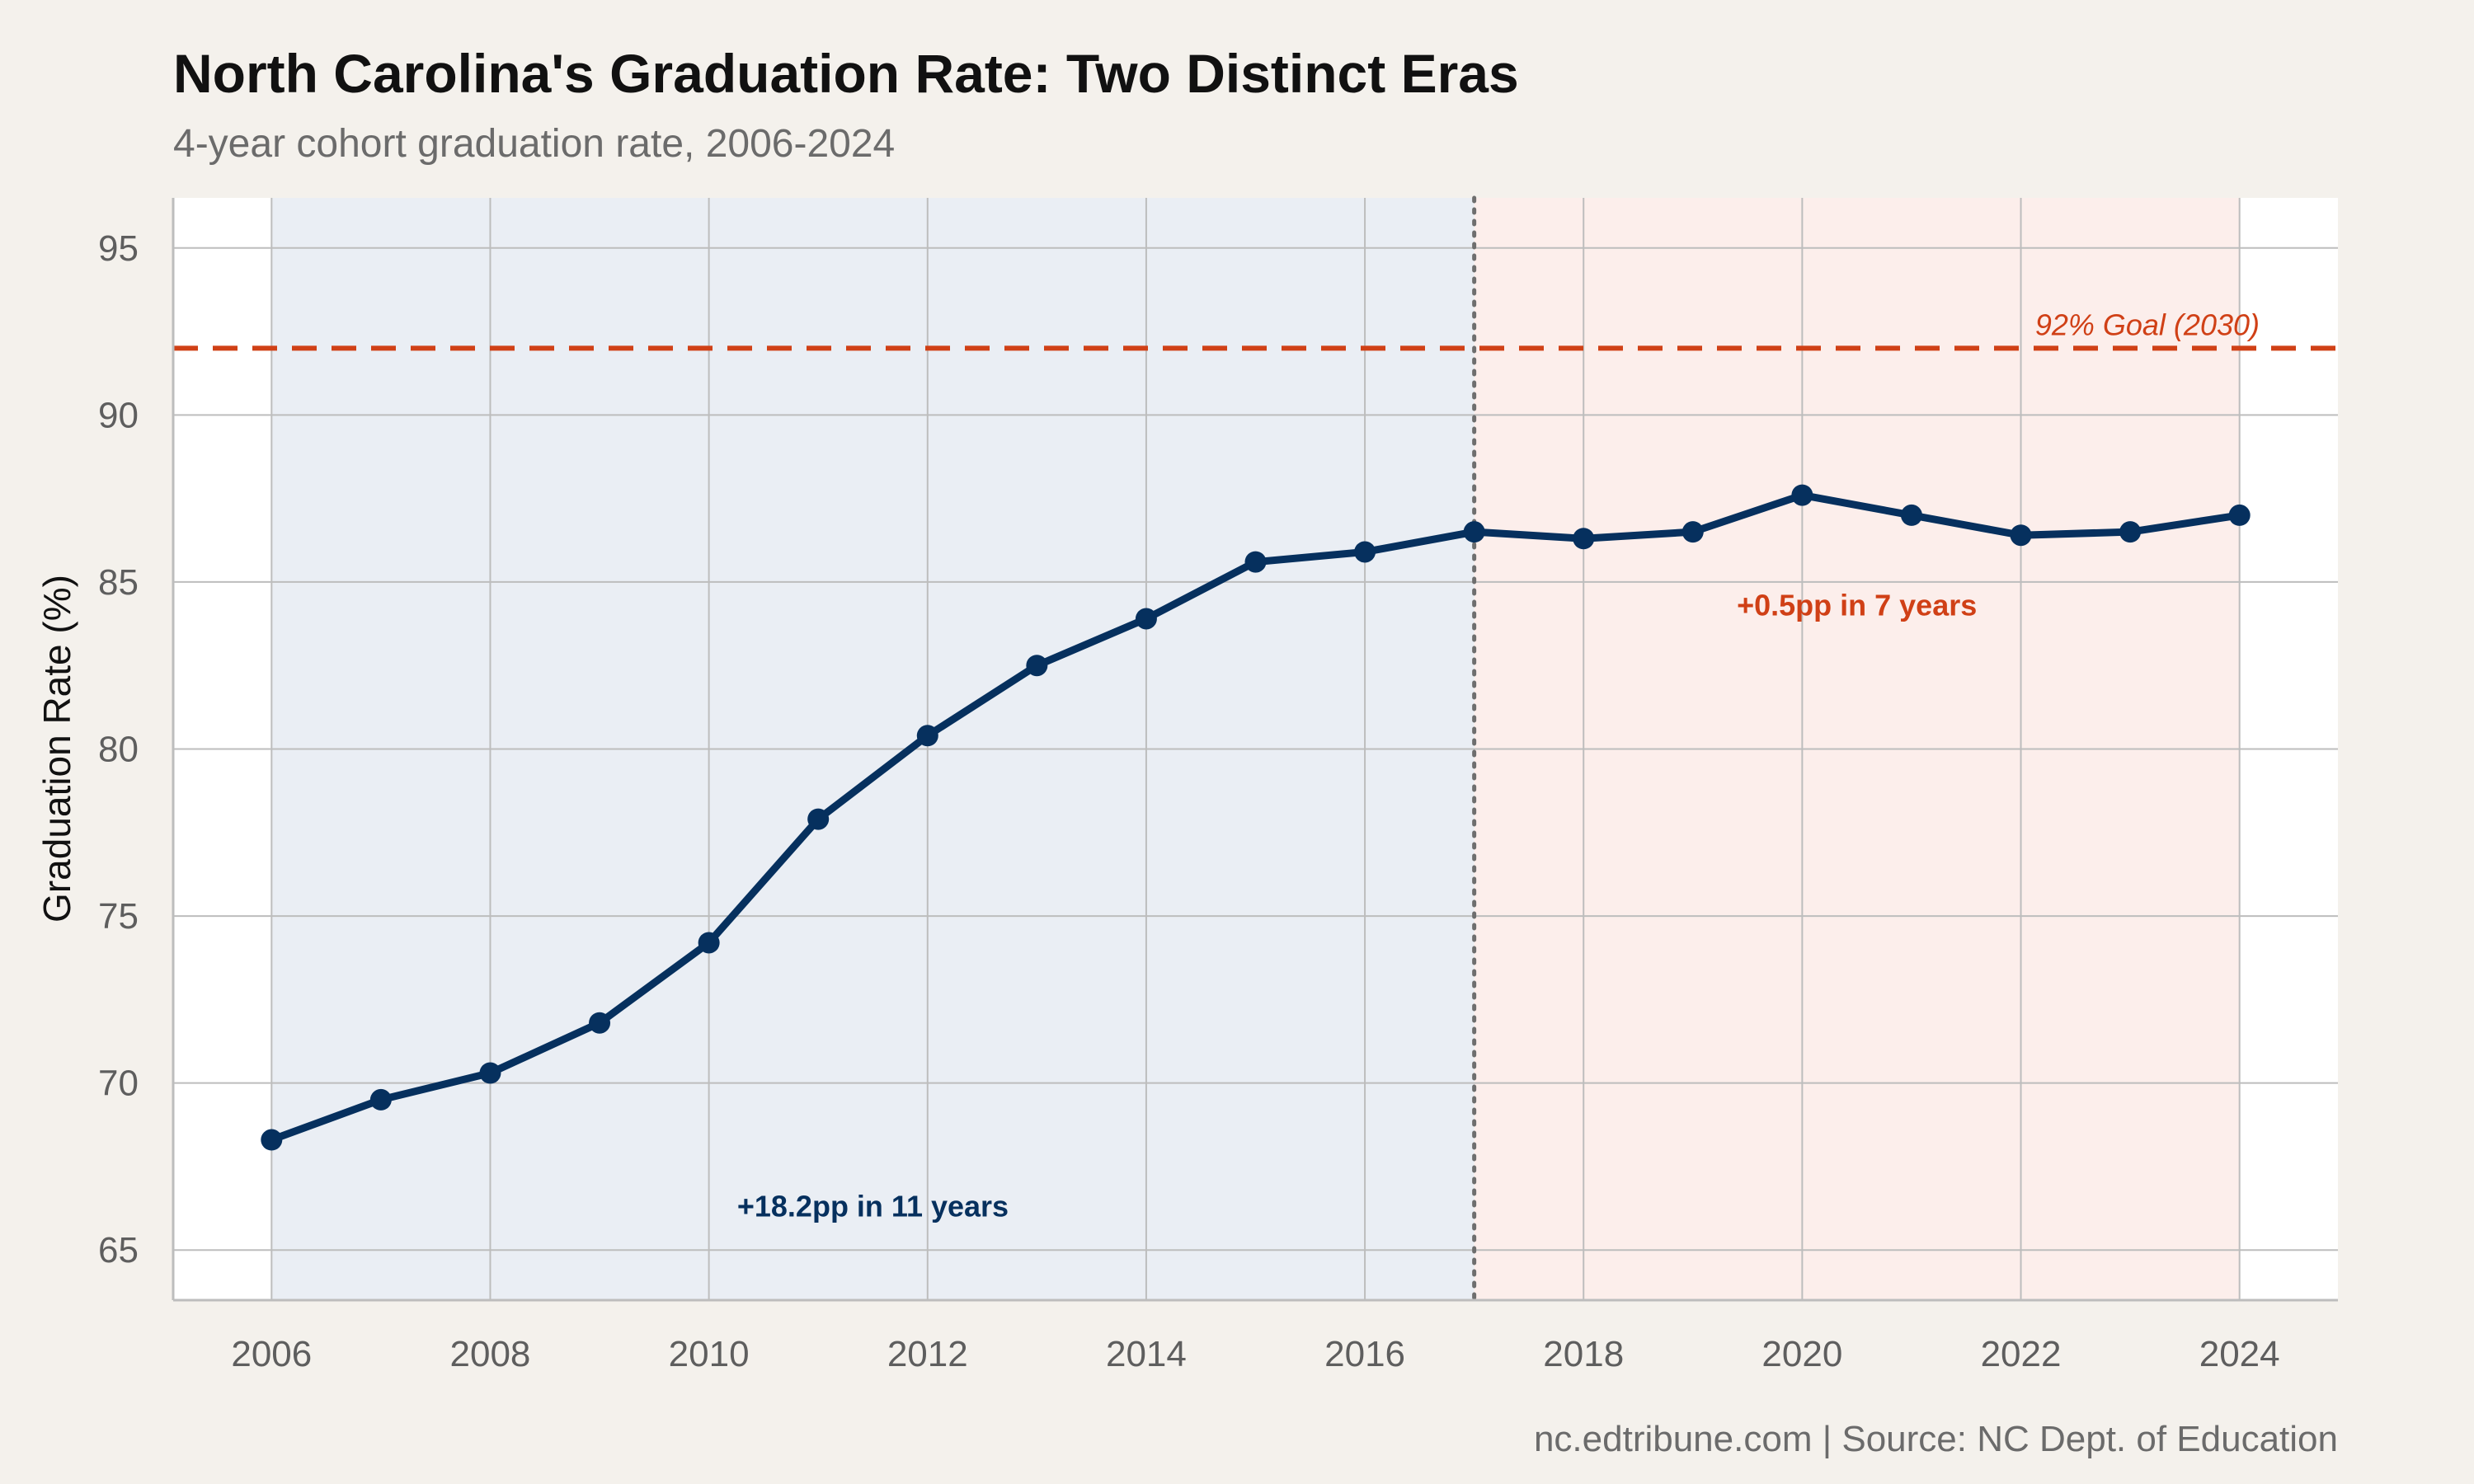 This screenshot has height=1484, width=2474. I want to click on y-tick-labels: 65 70 75 80 85 90 95, so click(118, 749).